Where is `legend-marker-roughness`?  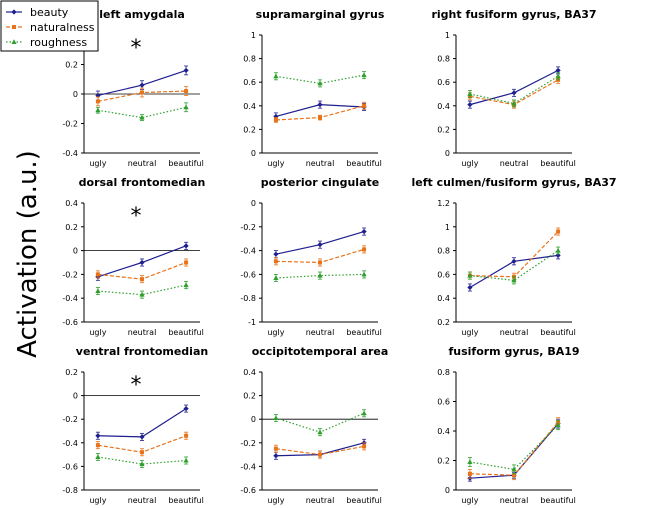 legend-marker-roughness is located at coordinates (14, 41).